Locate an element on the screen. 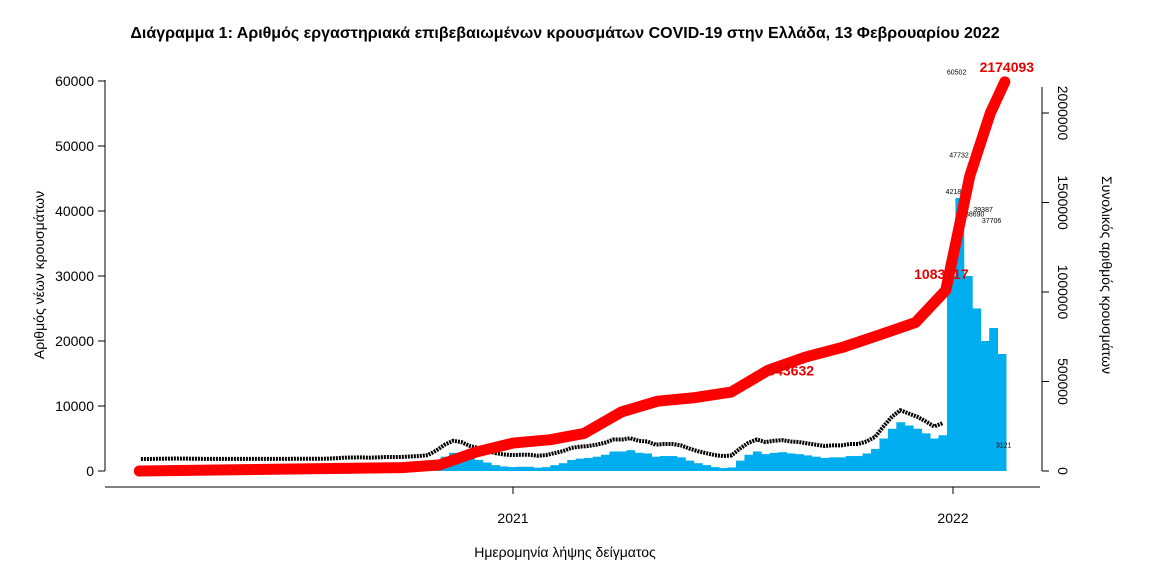  daily-value-label: 39387 is located at coordinates (983, 210).